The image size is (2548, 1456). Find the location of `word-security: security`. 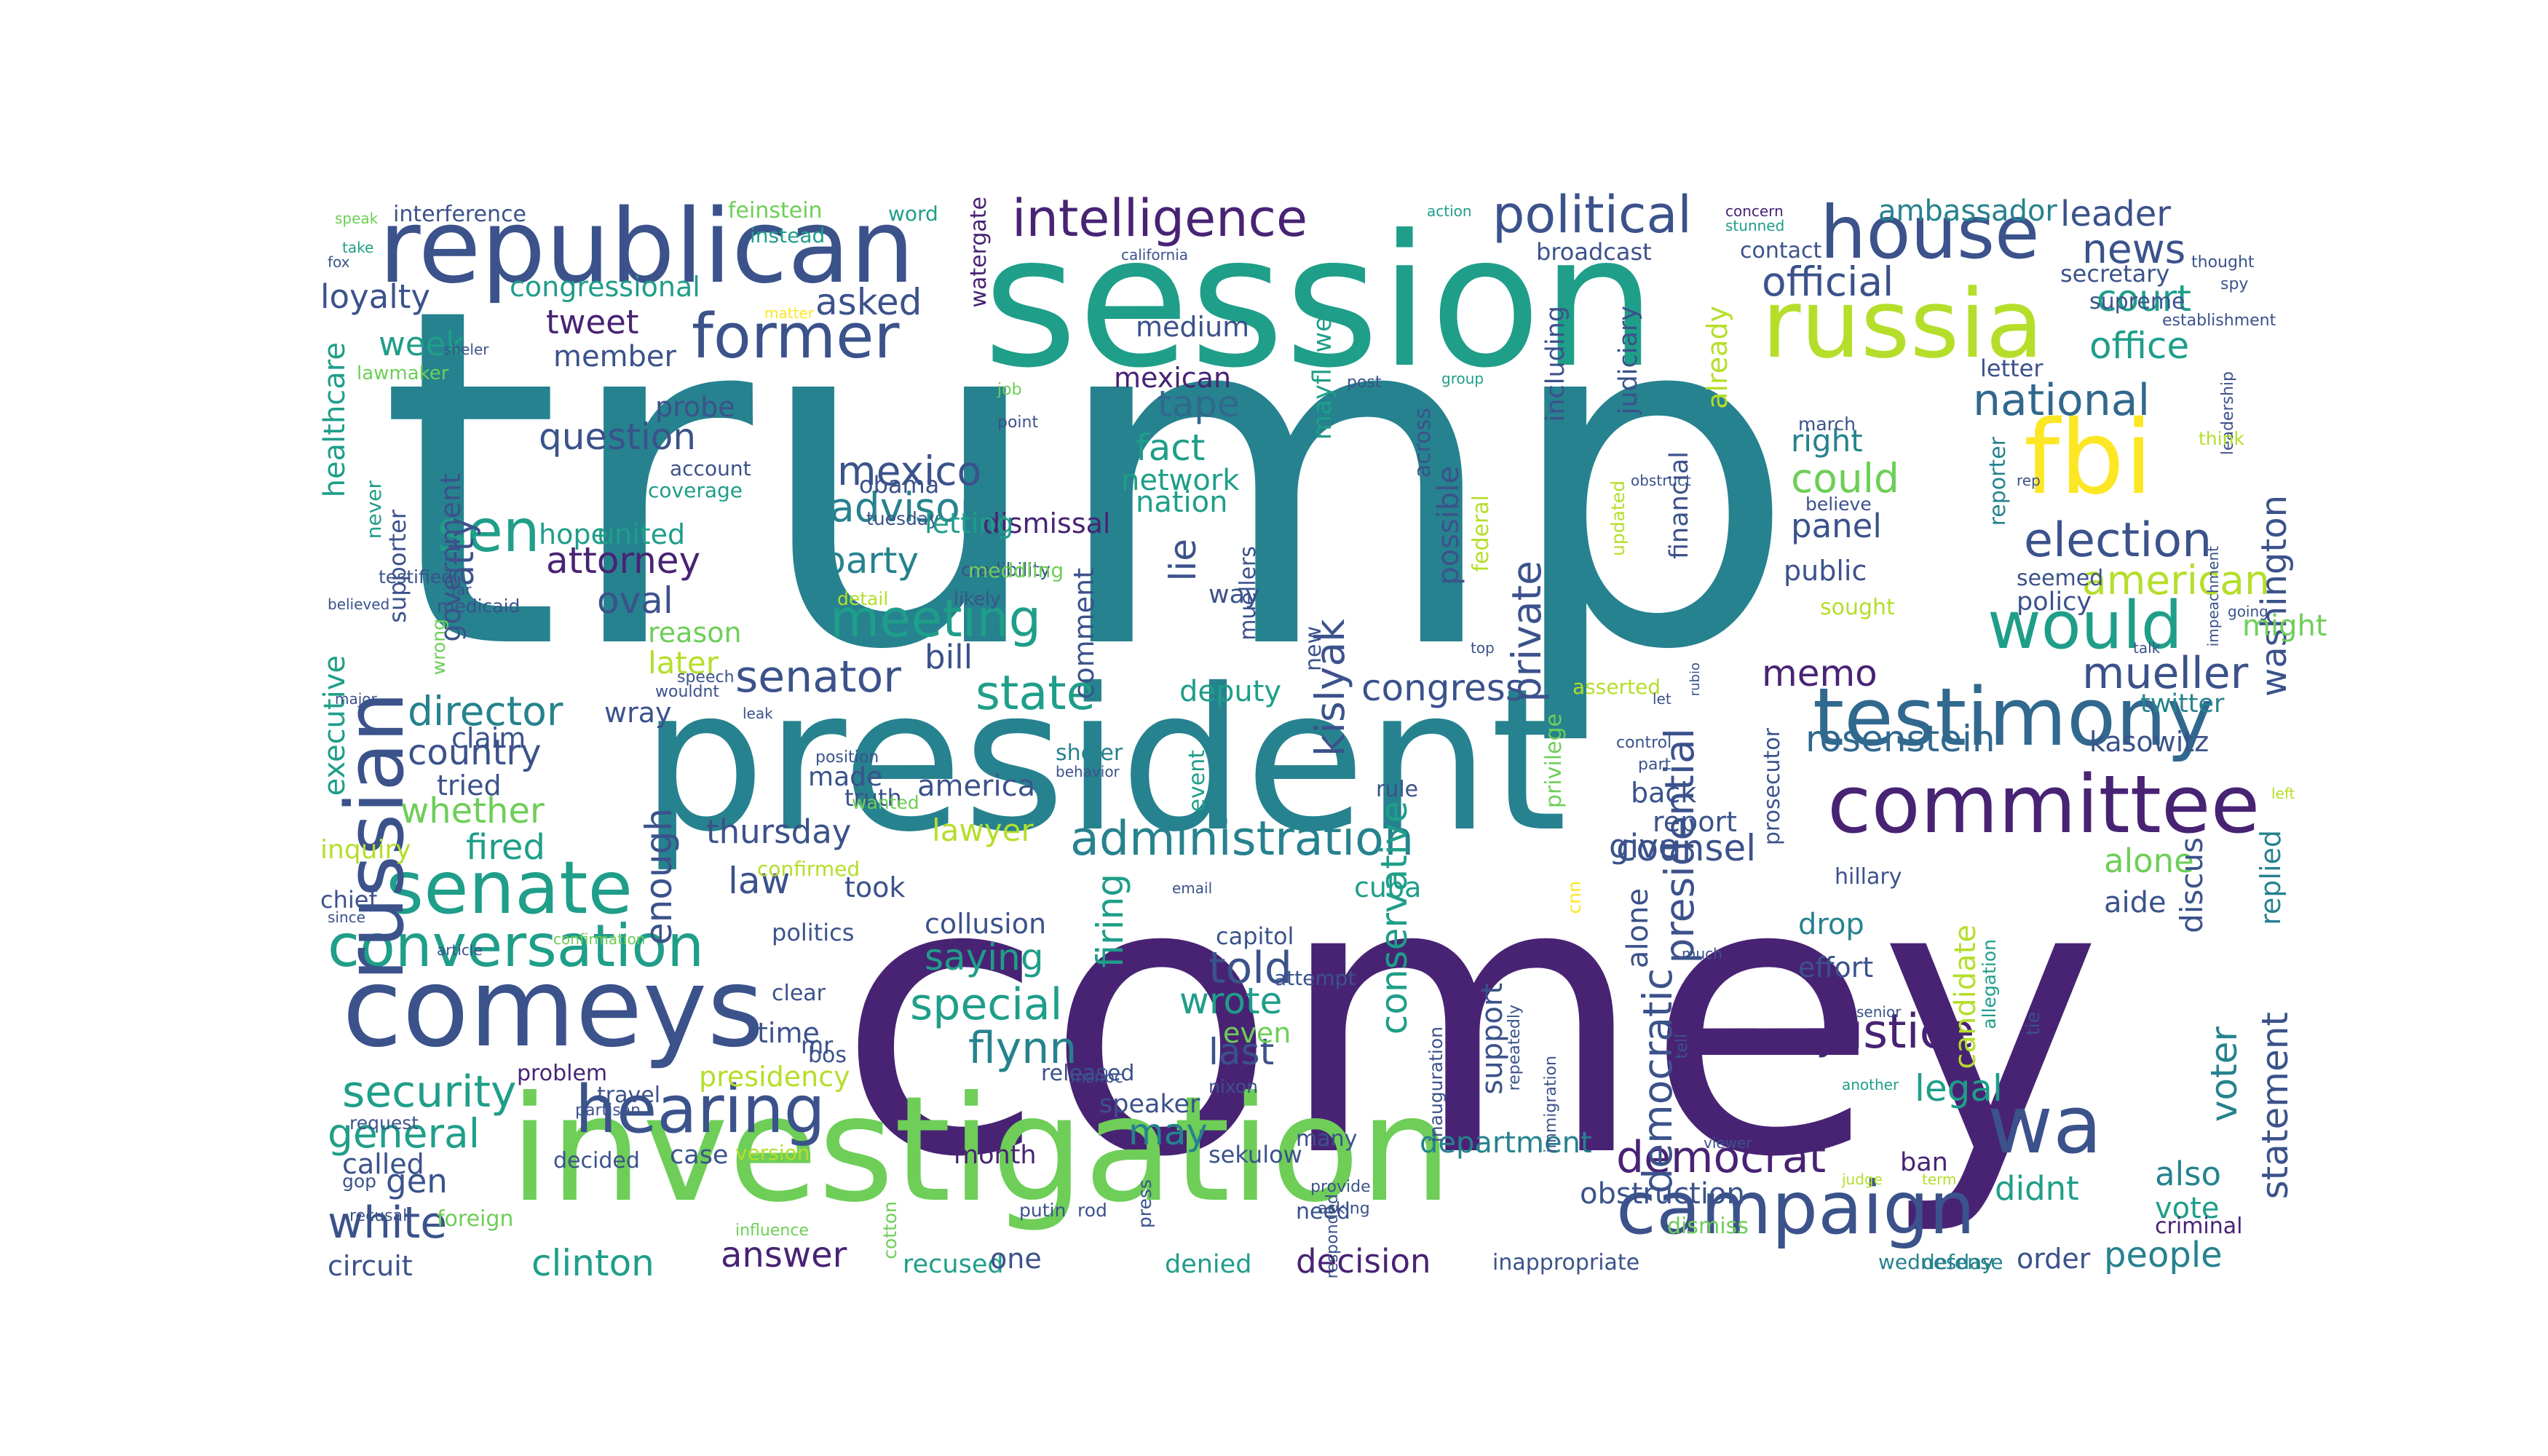

word-security: security is located at coordinates (430, 1092).